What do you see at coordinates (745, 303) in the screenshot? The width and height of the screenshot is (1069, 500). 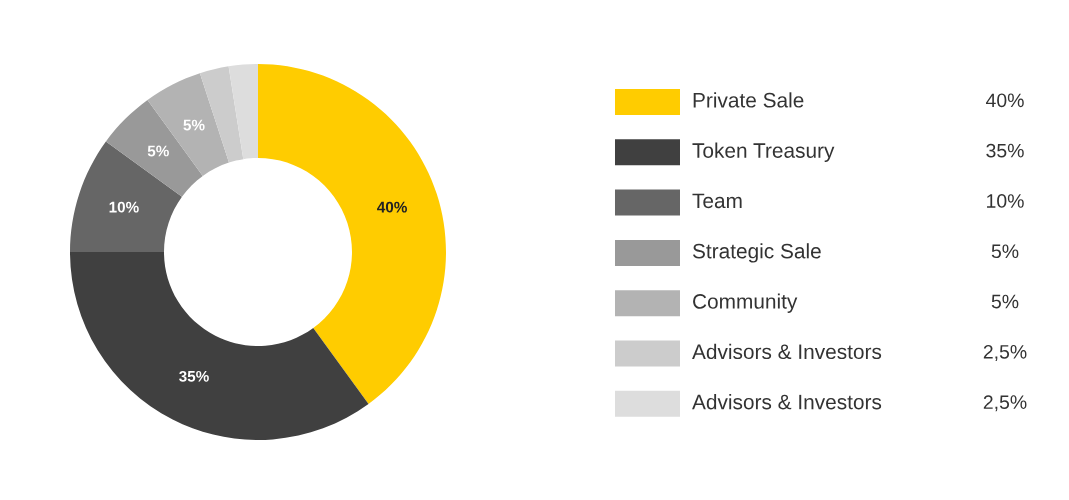 I see `legend-label: Community` at bounding box center [745, 303].